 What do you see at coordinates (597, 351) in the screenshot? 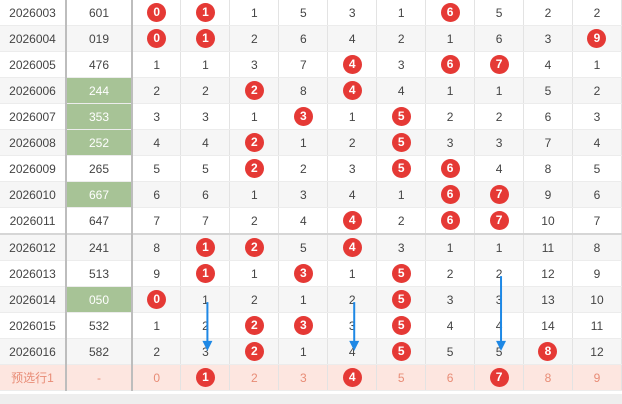
I see `digit-cell-9: 12` at bounding box center [597, 351].